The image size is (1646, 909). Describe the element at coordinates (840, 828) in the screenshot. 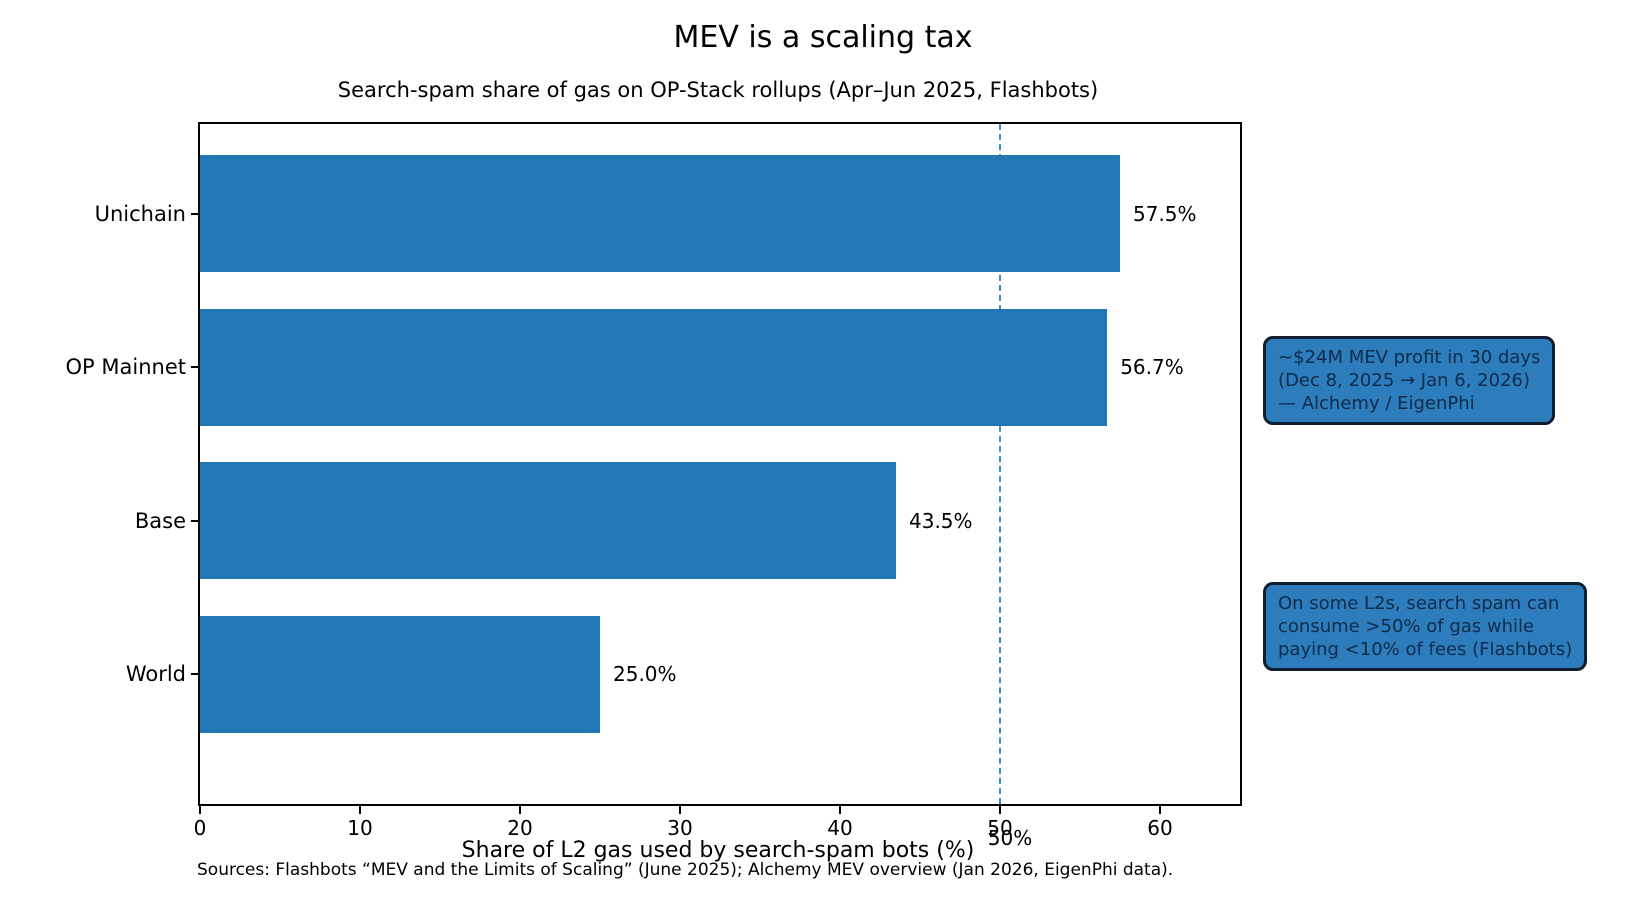

I see `x-tick-label: 40` at that location.